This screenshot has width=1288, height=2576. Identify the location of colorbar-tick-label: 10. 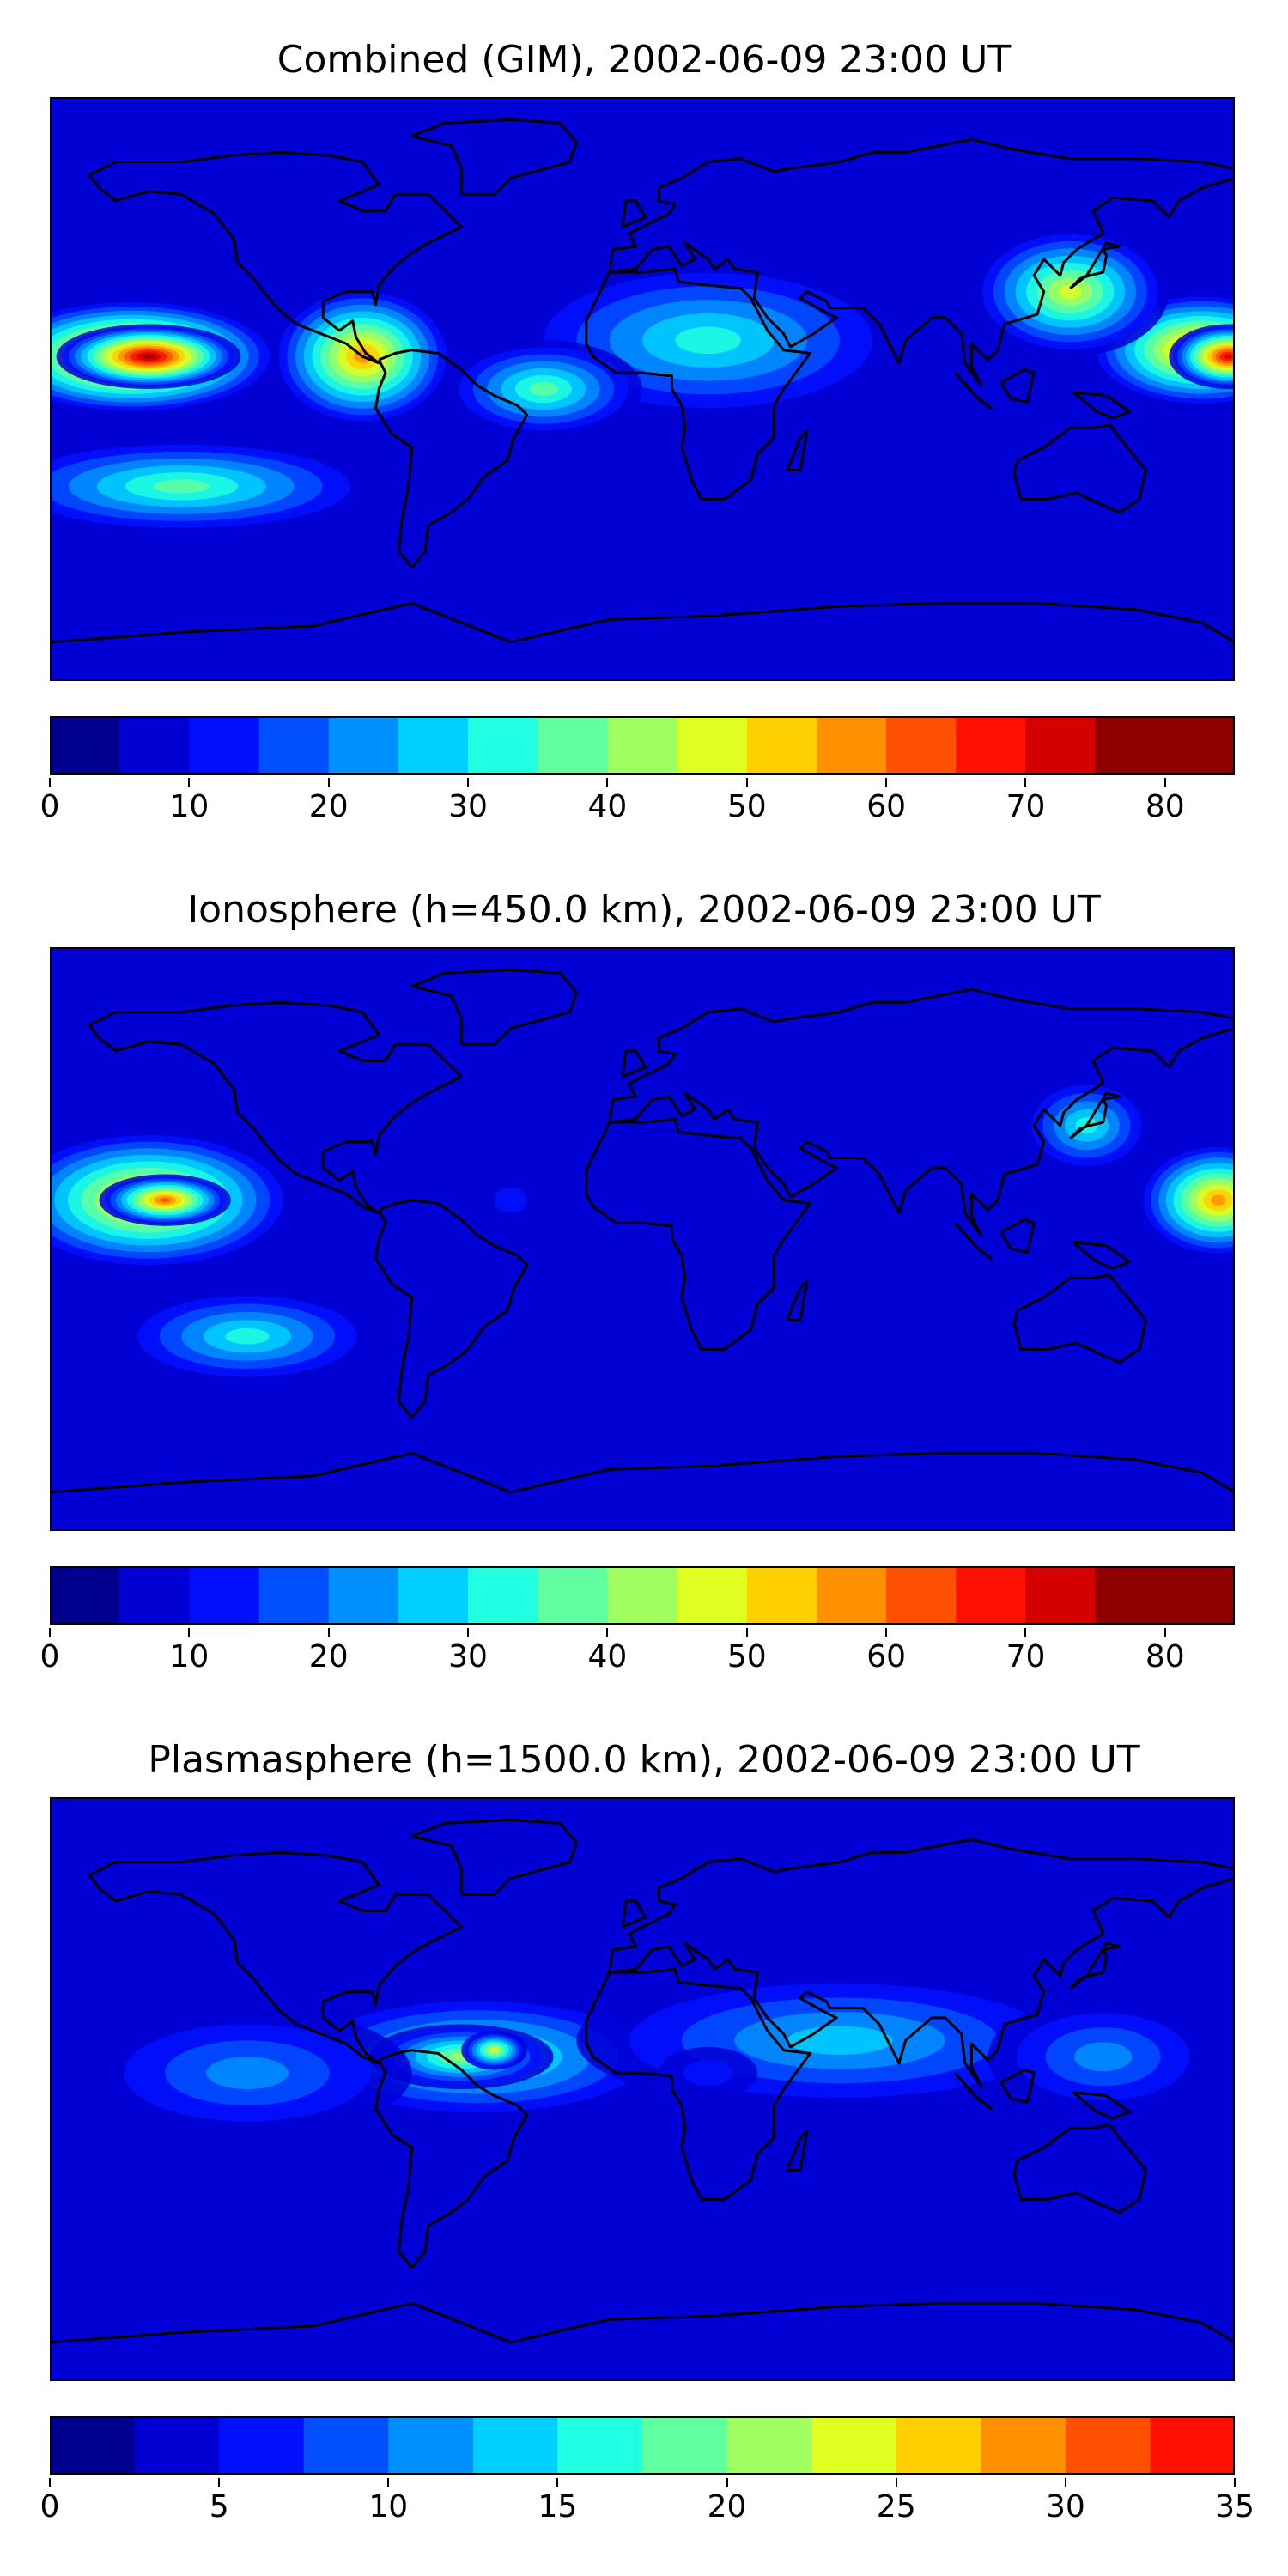
(190, 806).